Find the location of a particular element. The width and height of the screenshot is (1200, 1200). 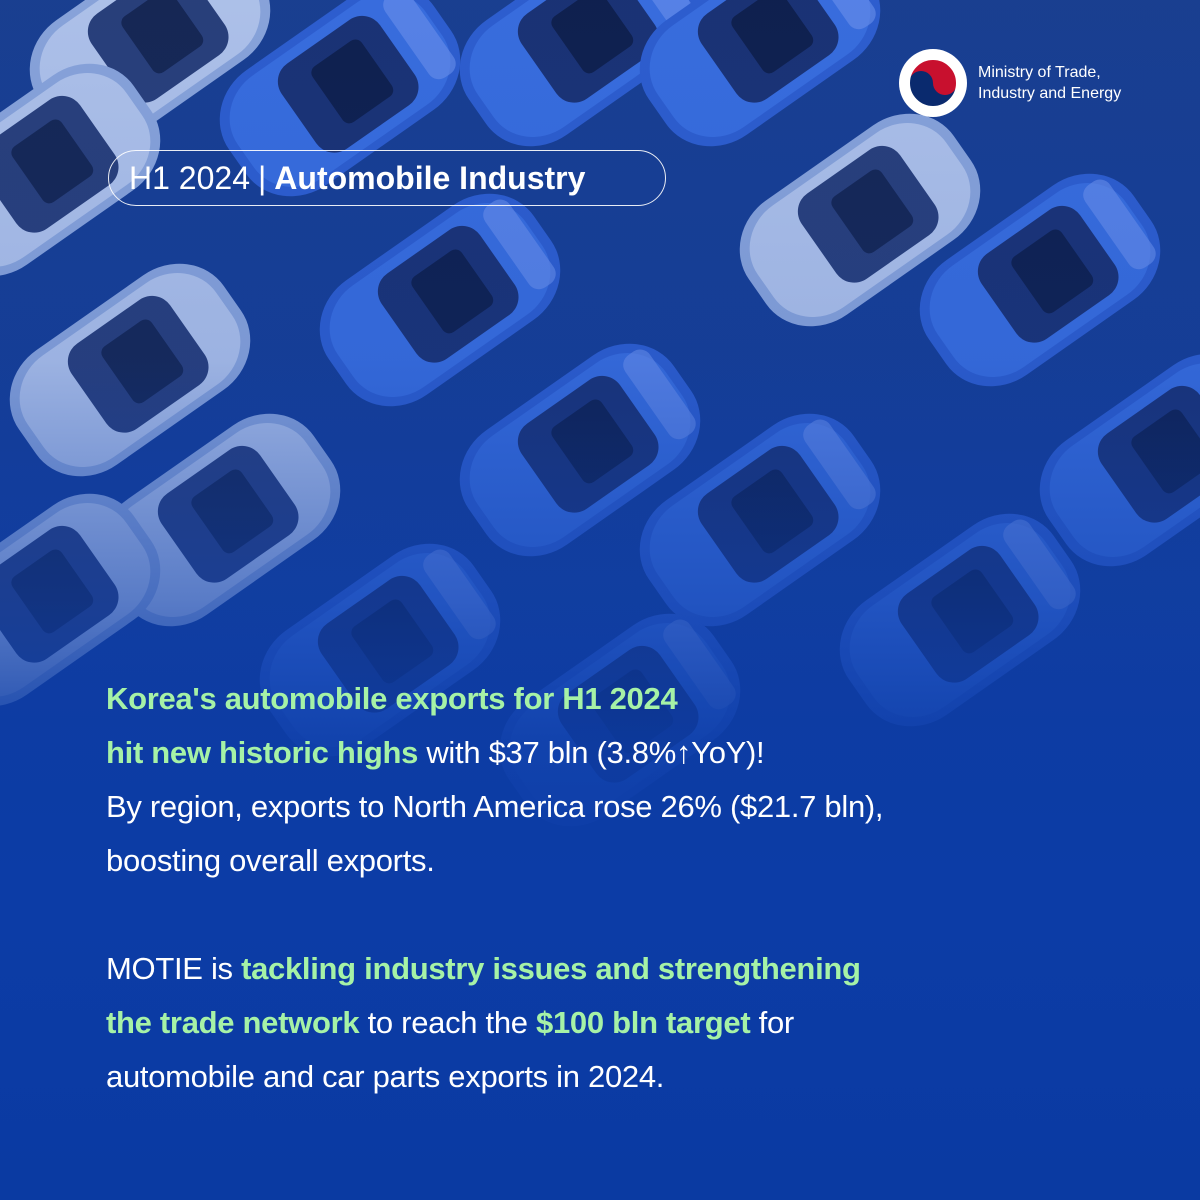

topic-badge: H1 2024 | Automobile Industry is located at coordinates (387, 178).